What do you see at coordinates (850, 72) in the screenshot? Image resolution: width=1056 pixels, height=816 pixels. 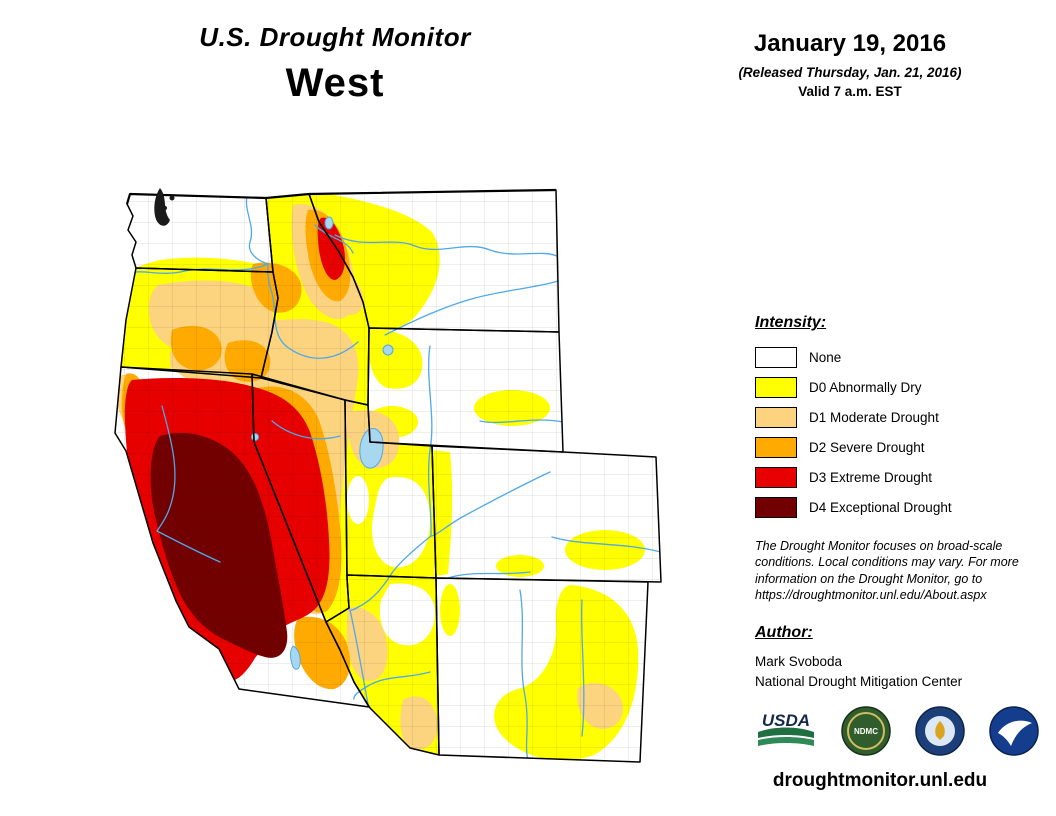 I see `release-date: (Released Thursday, Jan. 21, 2016)` at bounding box center [850, 72].